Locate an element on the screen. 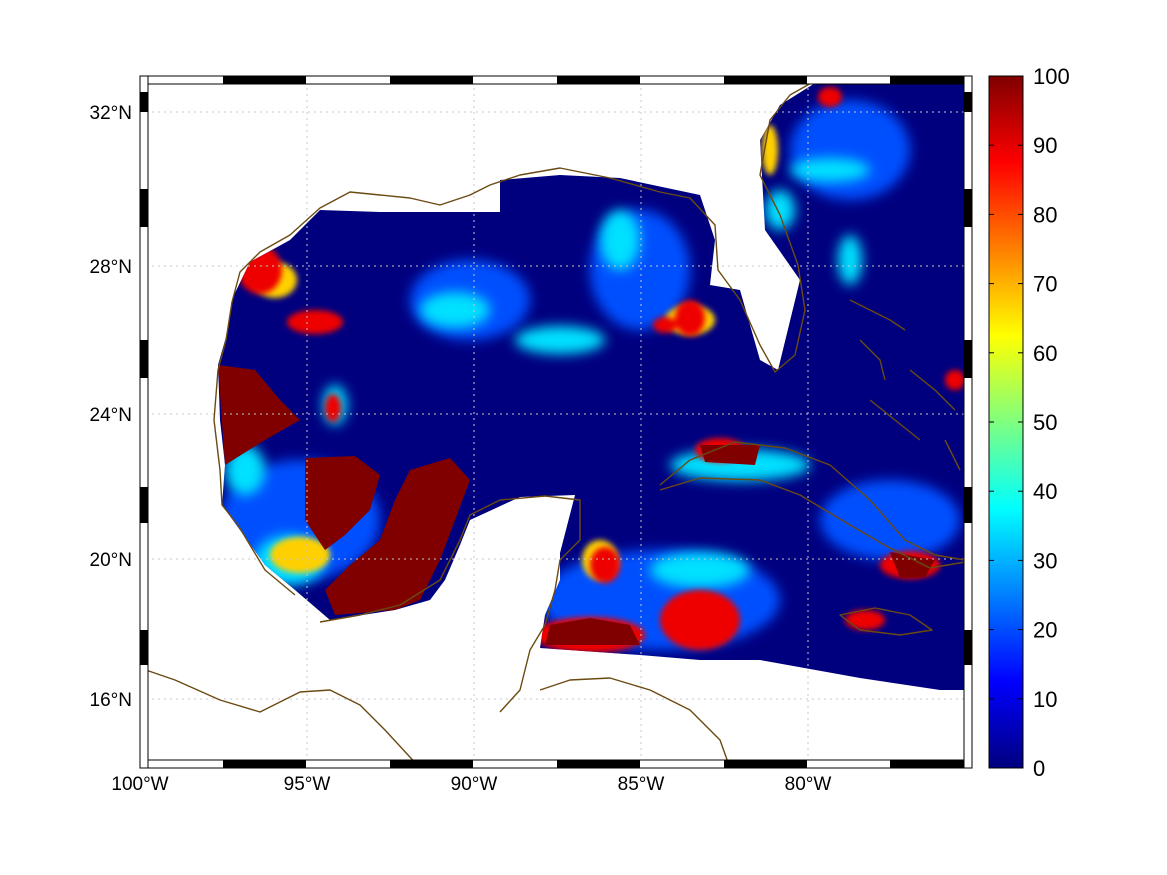 The width and height of the screenshot is (1167, 875). y-tick-label: 20°N is located at coordinates (111, 560).